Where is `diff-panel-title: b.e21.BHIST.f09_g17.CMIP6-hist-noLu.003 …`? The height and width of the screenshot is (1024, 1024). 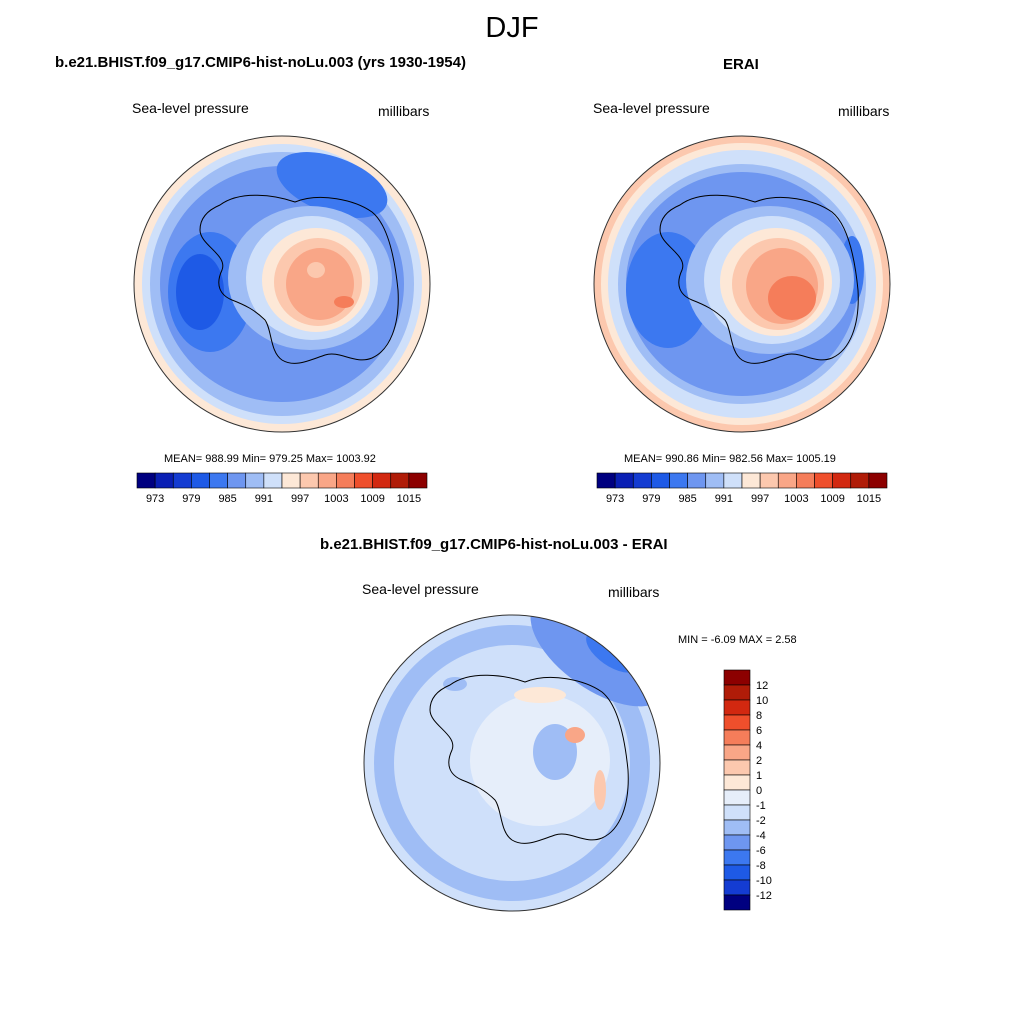 diff-panel-title: b.e21.BHIST.f09_g17.CMIP6-hist-noLu.003 … is located at coordinates (494, 544).